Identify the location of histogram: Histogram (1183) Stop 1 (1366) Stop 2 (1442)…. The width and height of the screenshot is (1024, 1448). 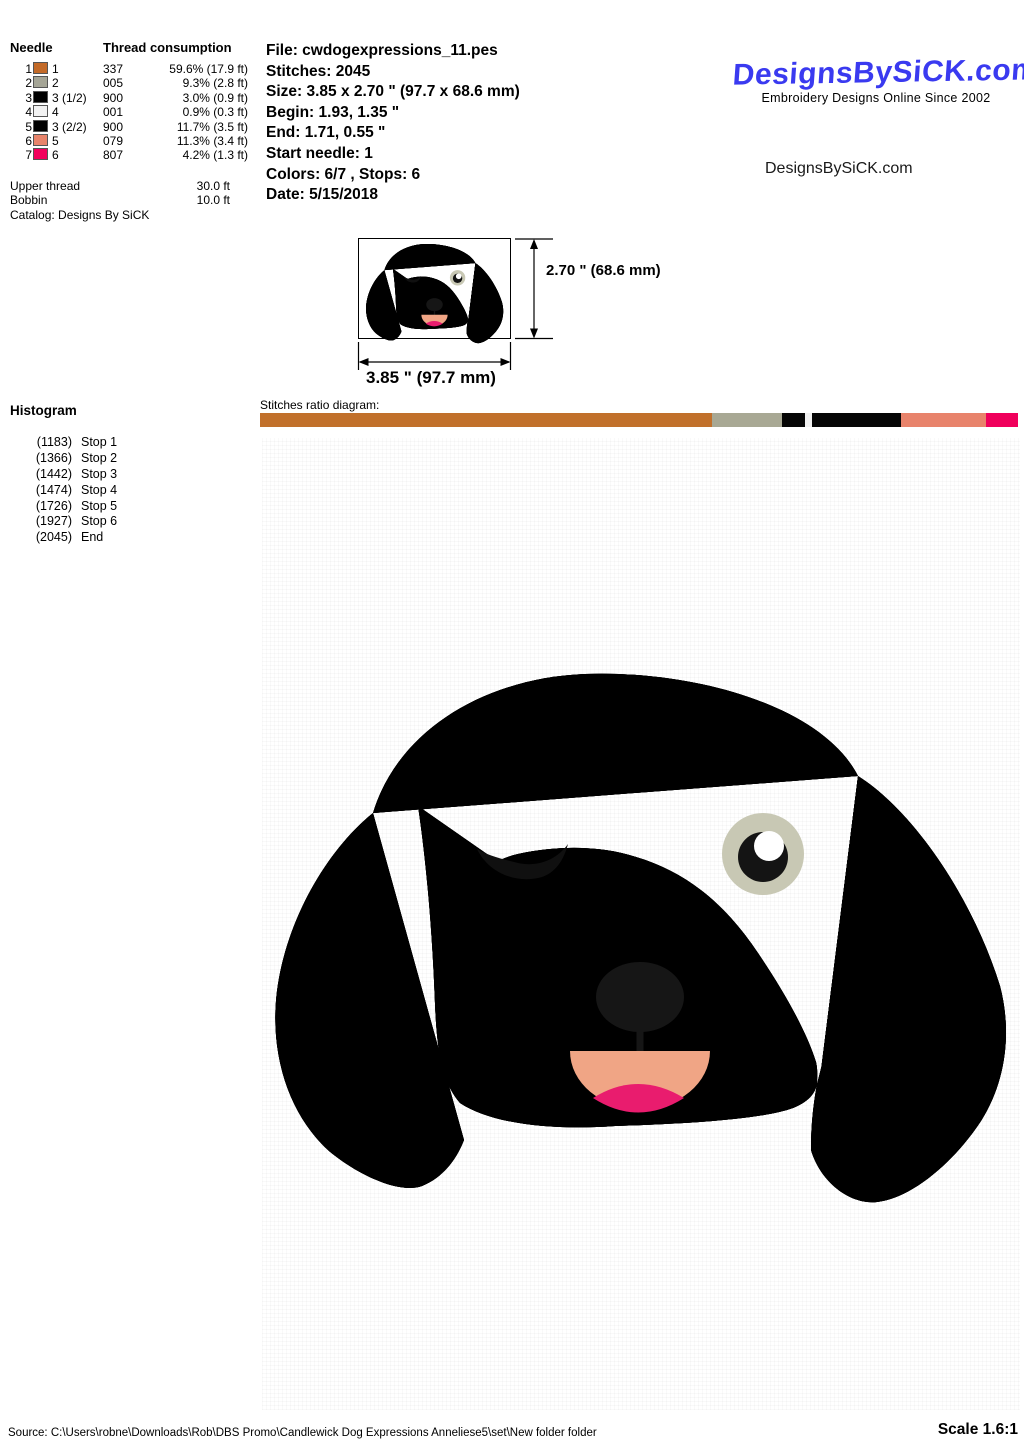
(120, 474).